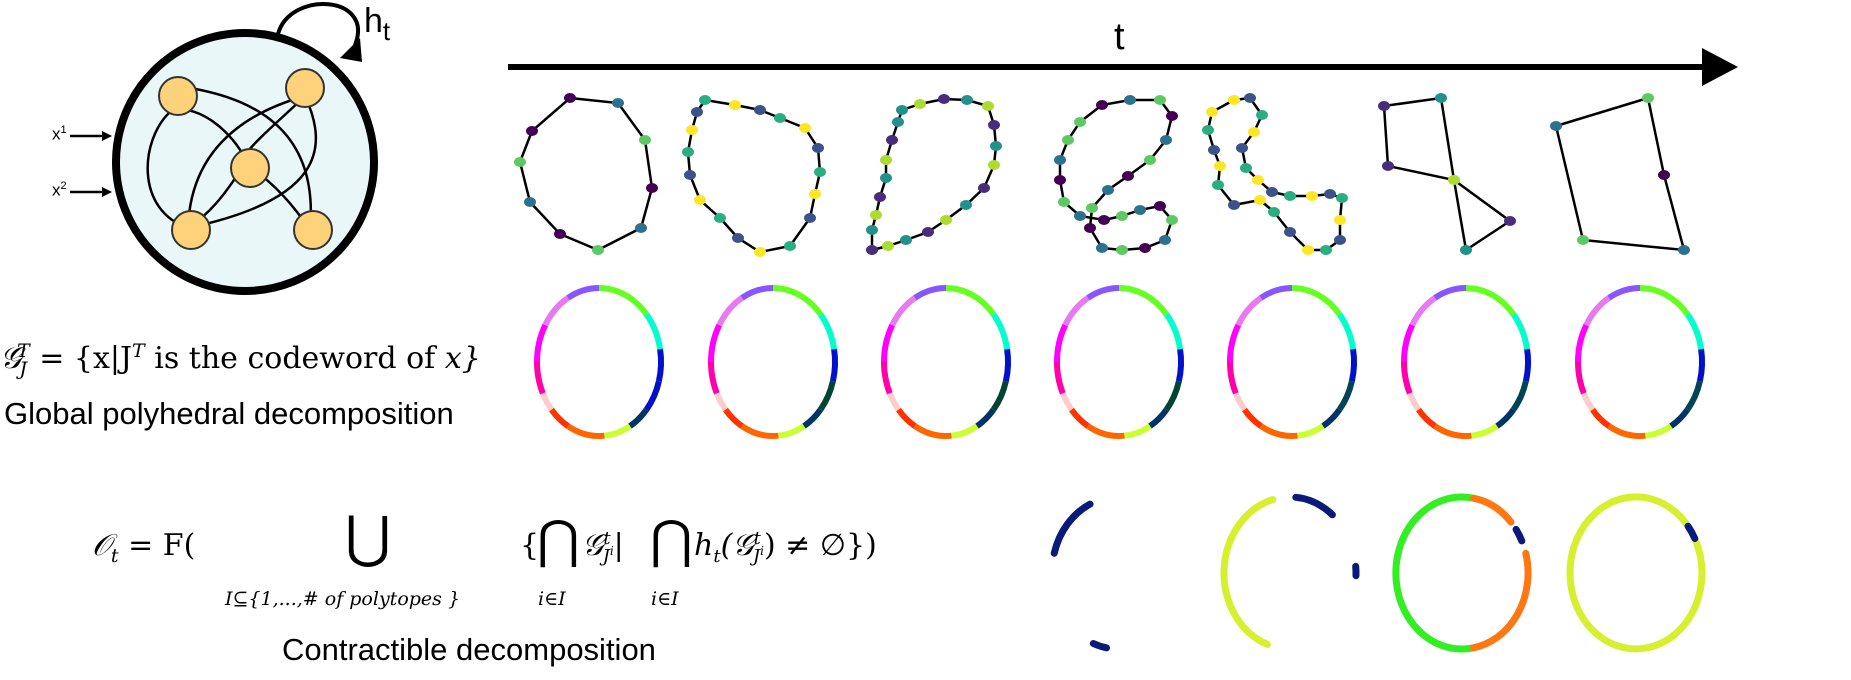 This screenshot has height=680, width=1851. What do you see at coordinates (469, 649) in the screenshot?
I see `contractible-caption: Contractible decomposition` at bounding box center [469, 649].